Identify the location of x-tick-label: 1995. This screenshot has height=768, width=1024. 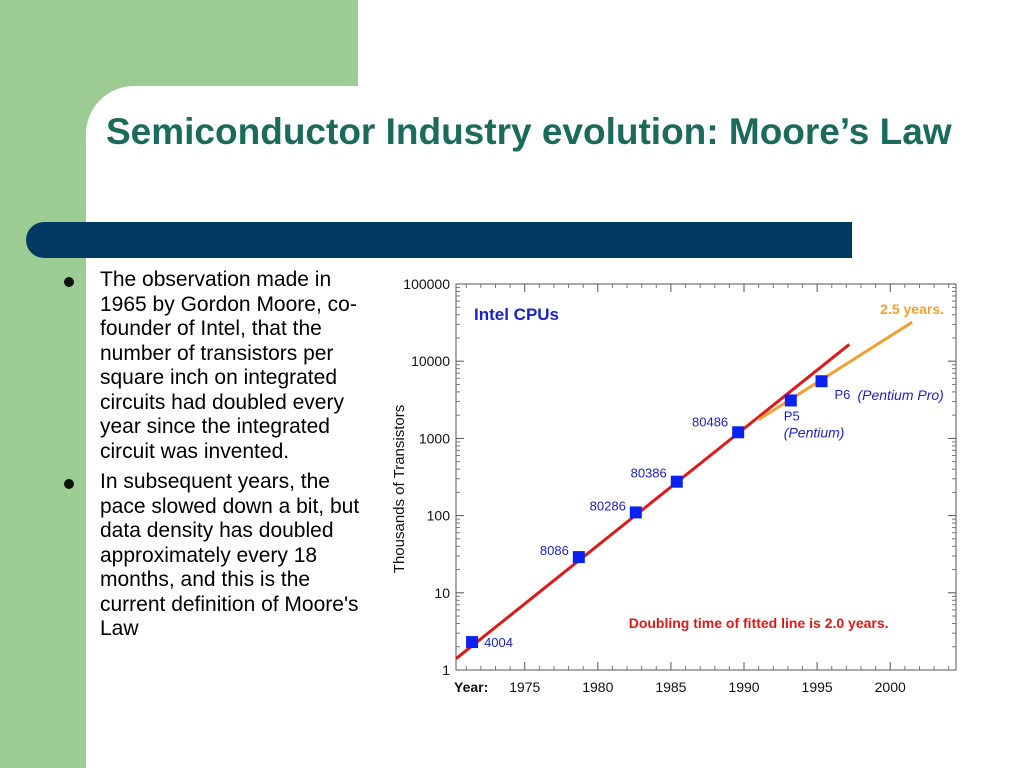
(817, 687).